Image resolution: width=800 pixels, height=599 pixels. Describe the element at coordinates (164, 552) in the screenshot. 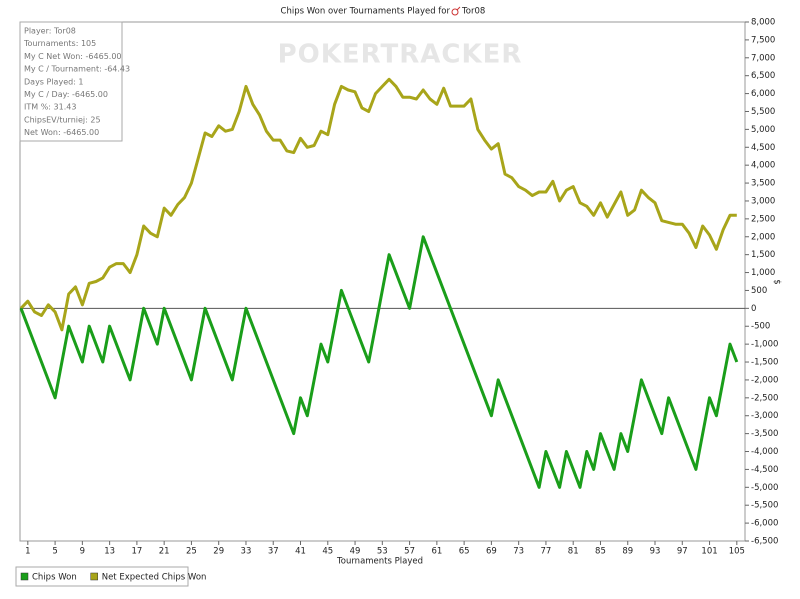

I see `x-tick-label: 21` at that location.